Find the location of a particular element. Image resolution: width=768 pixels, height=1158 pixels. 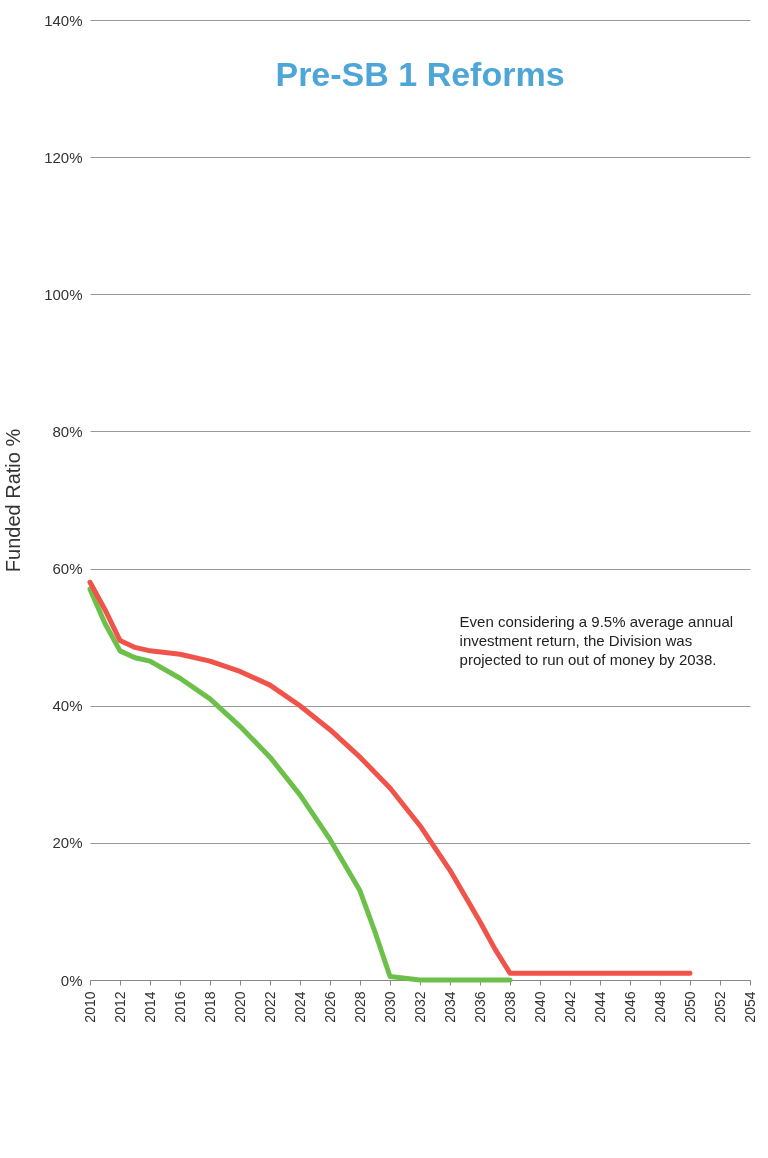

x-tick-label: 2024 is located at coordinates (299, 1007).